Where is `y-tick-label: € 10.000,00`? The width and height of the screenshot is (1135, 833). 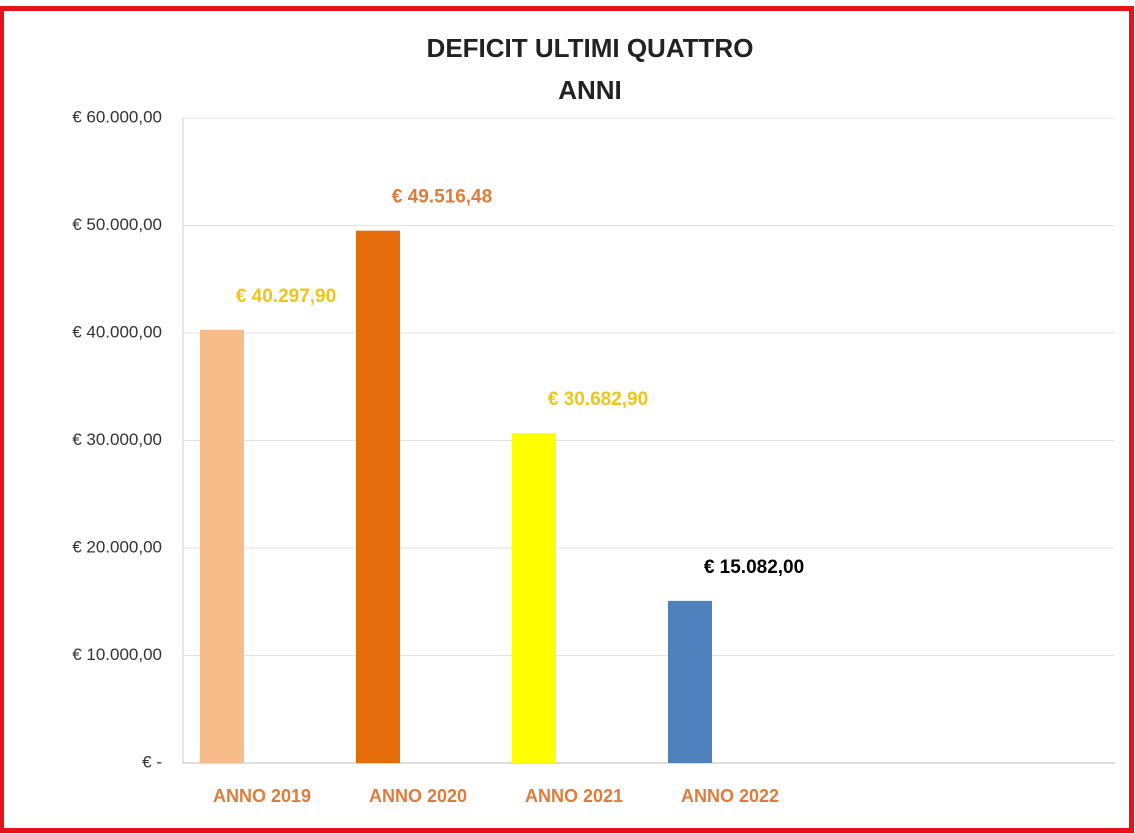
y-tick-label: € 10.000,00 is located at coordinates (117, 654).